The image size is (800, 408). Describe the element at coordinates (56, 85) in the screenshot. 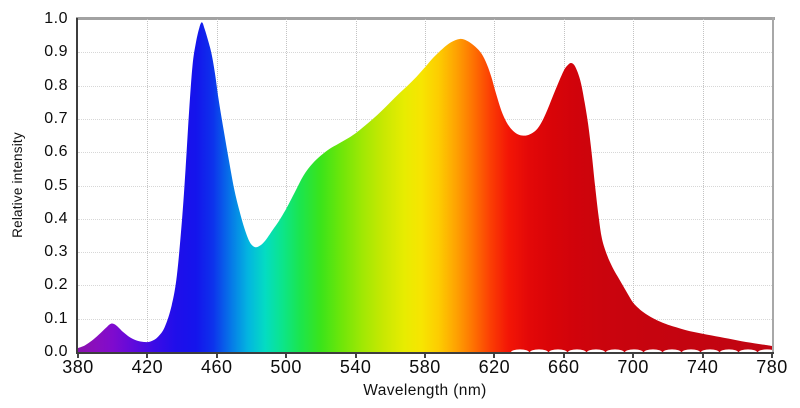

I see `y-tick-label: 0.8` at that location.